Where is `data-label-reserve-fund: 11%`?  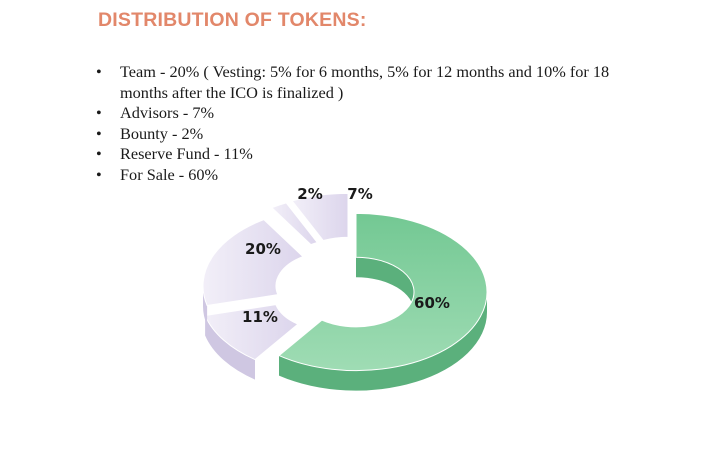
data-label-reserve-fund: 11% is located at coordinates (260, 317).